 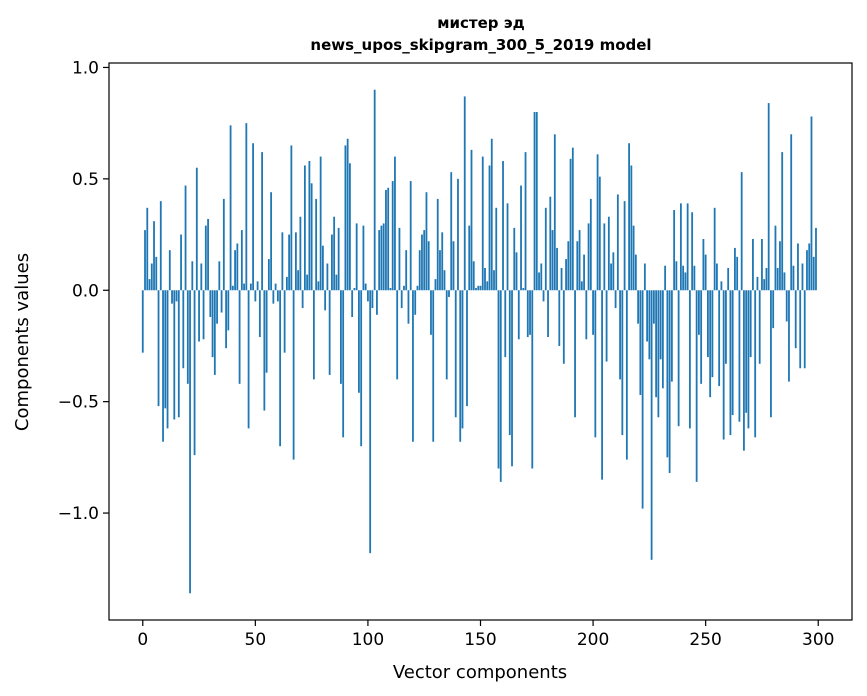 I want to click on y-tick-label: −1.0, so click(x=78, y=514).